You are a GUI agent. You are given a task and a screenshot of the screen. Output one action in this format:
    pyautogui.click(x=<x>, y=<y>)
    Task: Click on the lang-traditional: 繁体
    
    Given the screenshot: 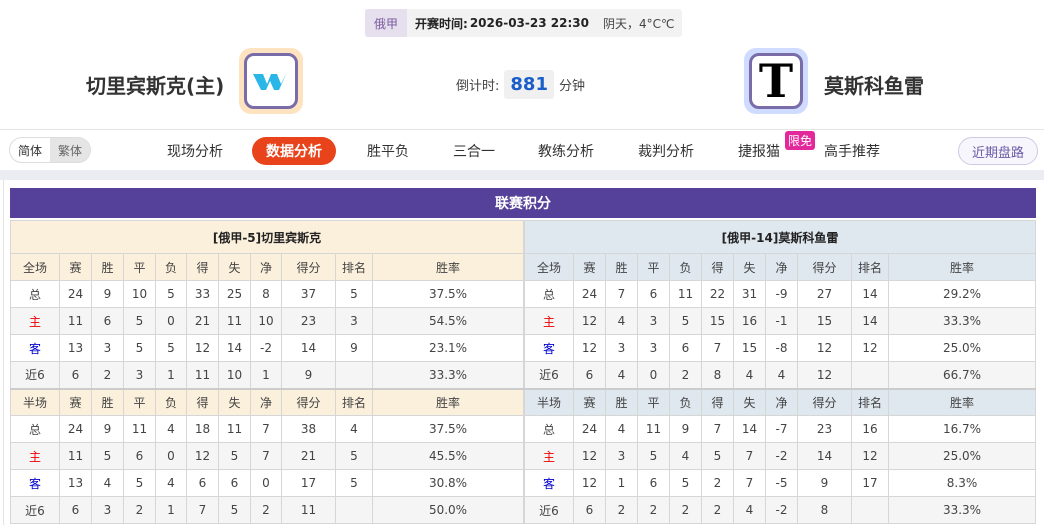 What is the action you would take?
    pyautogui.click(x=70, y=150)
    